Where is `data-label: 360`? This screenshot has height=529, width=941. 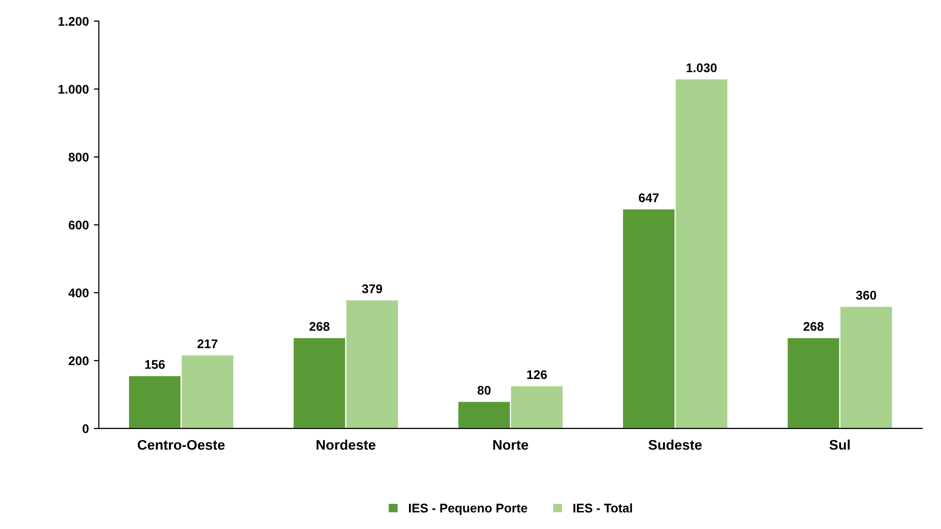
data-label: 360 is located at coordinates (866, 295).